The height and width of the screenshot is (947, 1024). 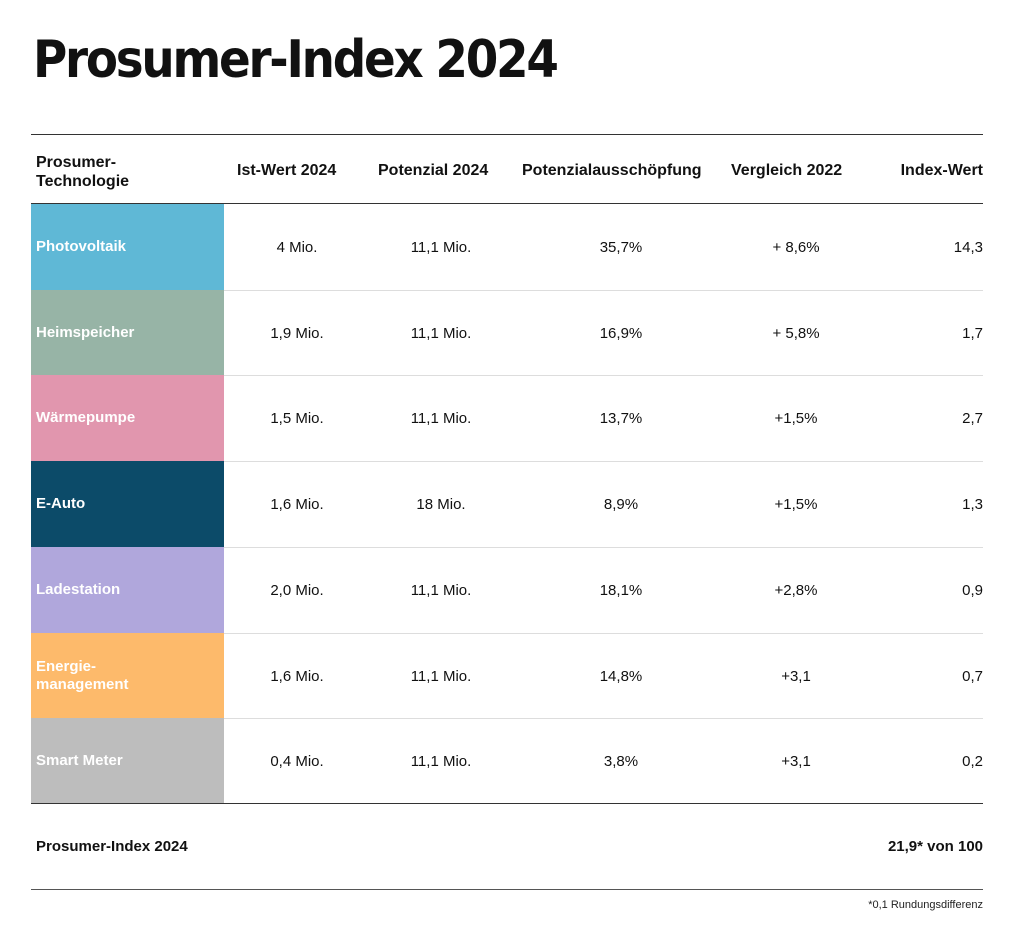 I want to click on ist-wert-cell: 1,9 Mio., so click(x=297, y=333).